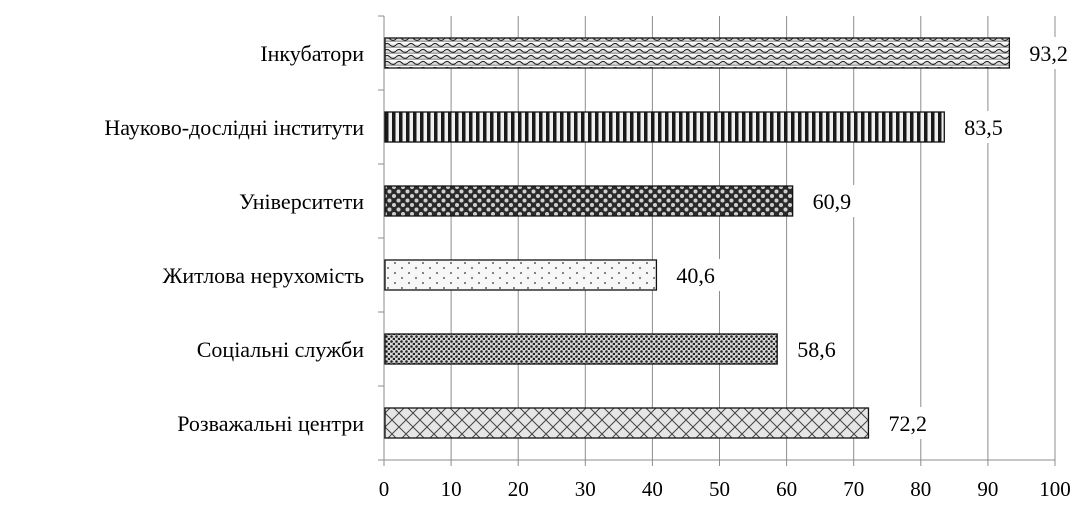 The width and height of the screenshot is (1085, 505). I want to click on x-tick-label: 70, so click(853, 489).